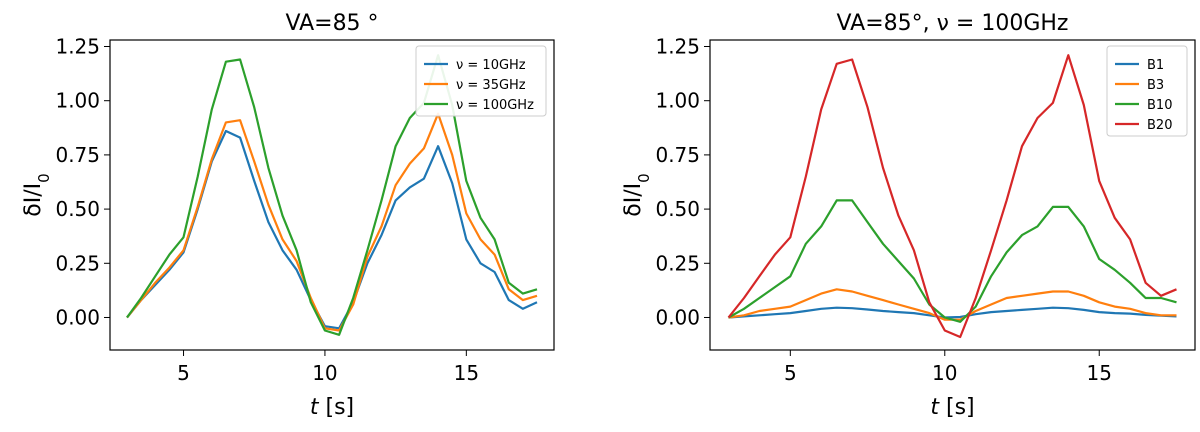 The width and height of the screenshot is (1200, 432). I want to click on legend-label: ν = 35GHz, so click(491, 85).